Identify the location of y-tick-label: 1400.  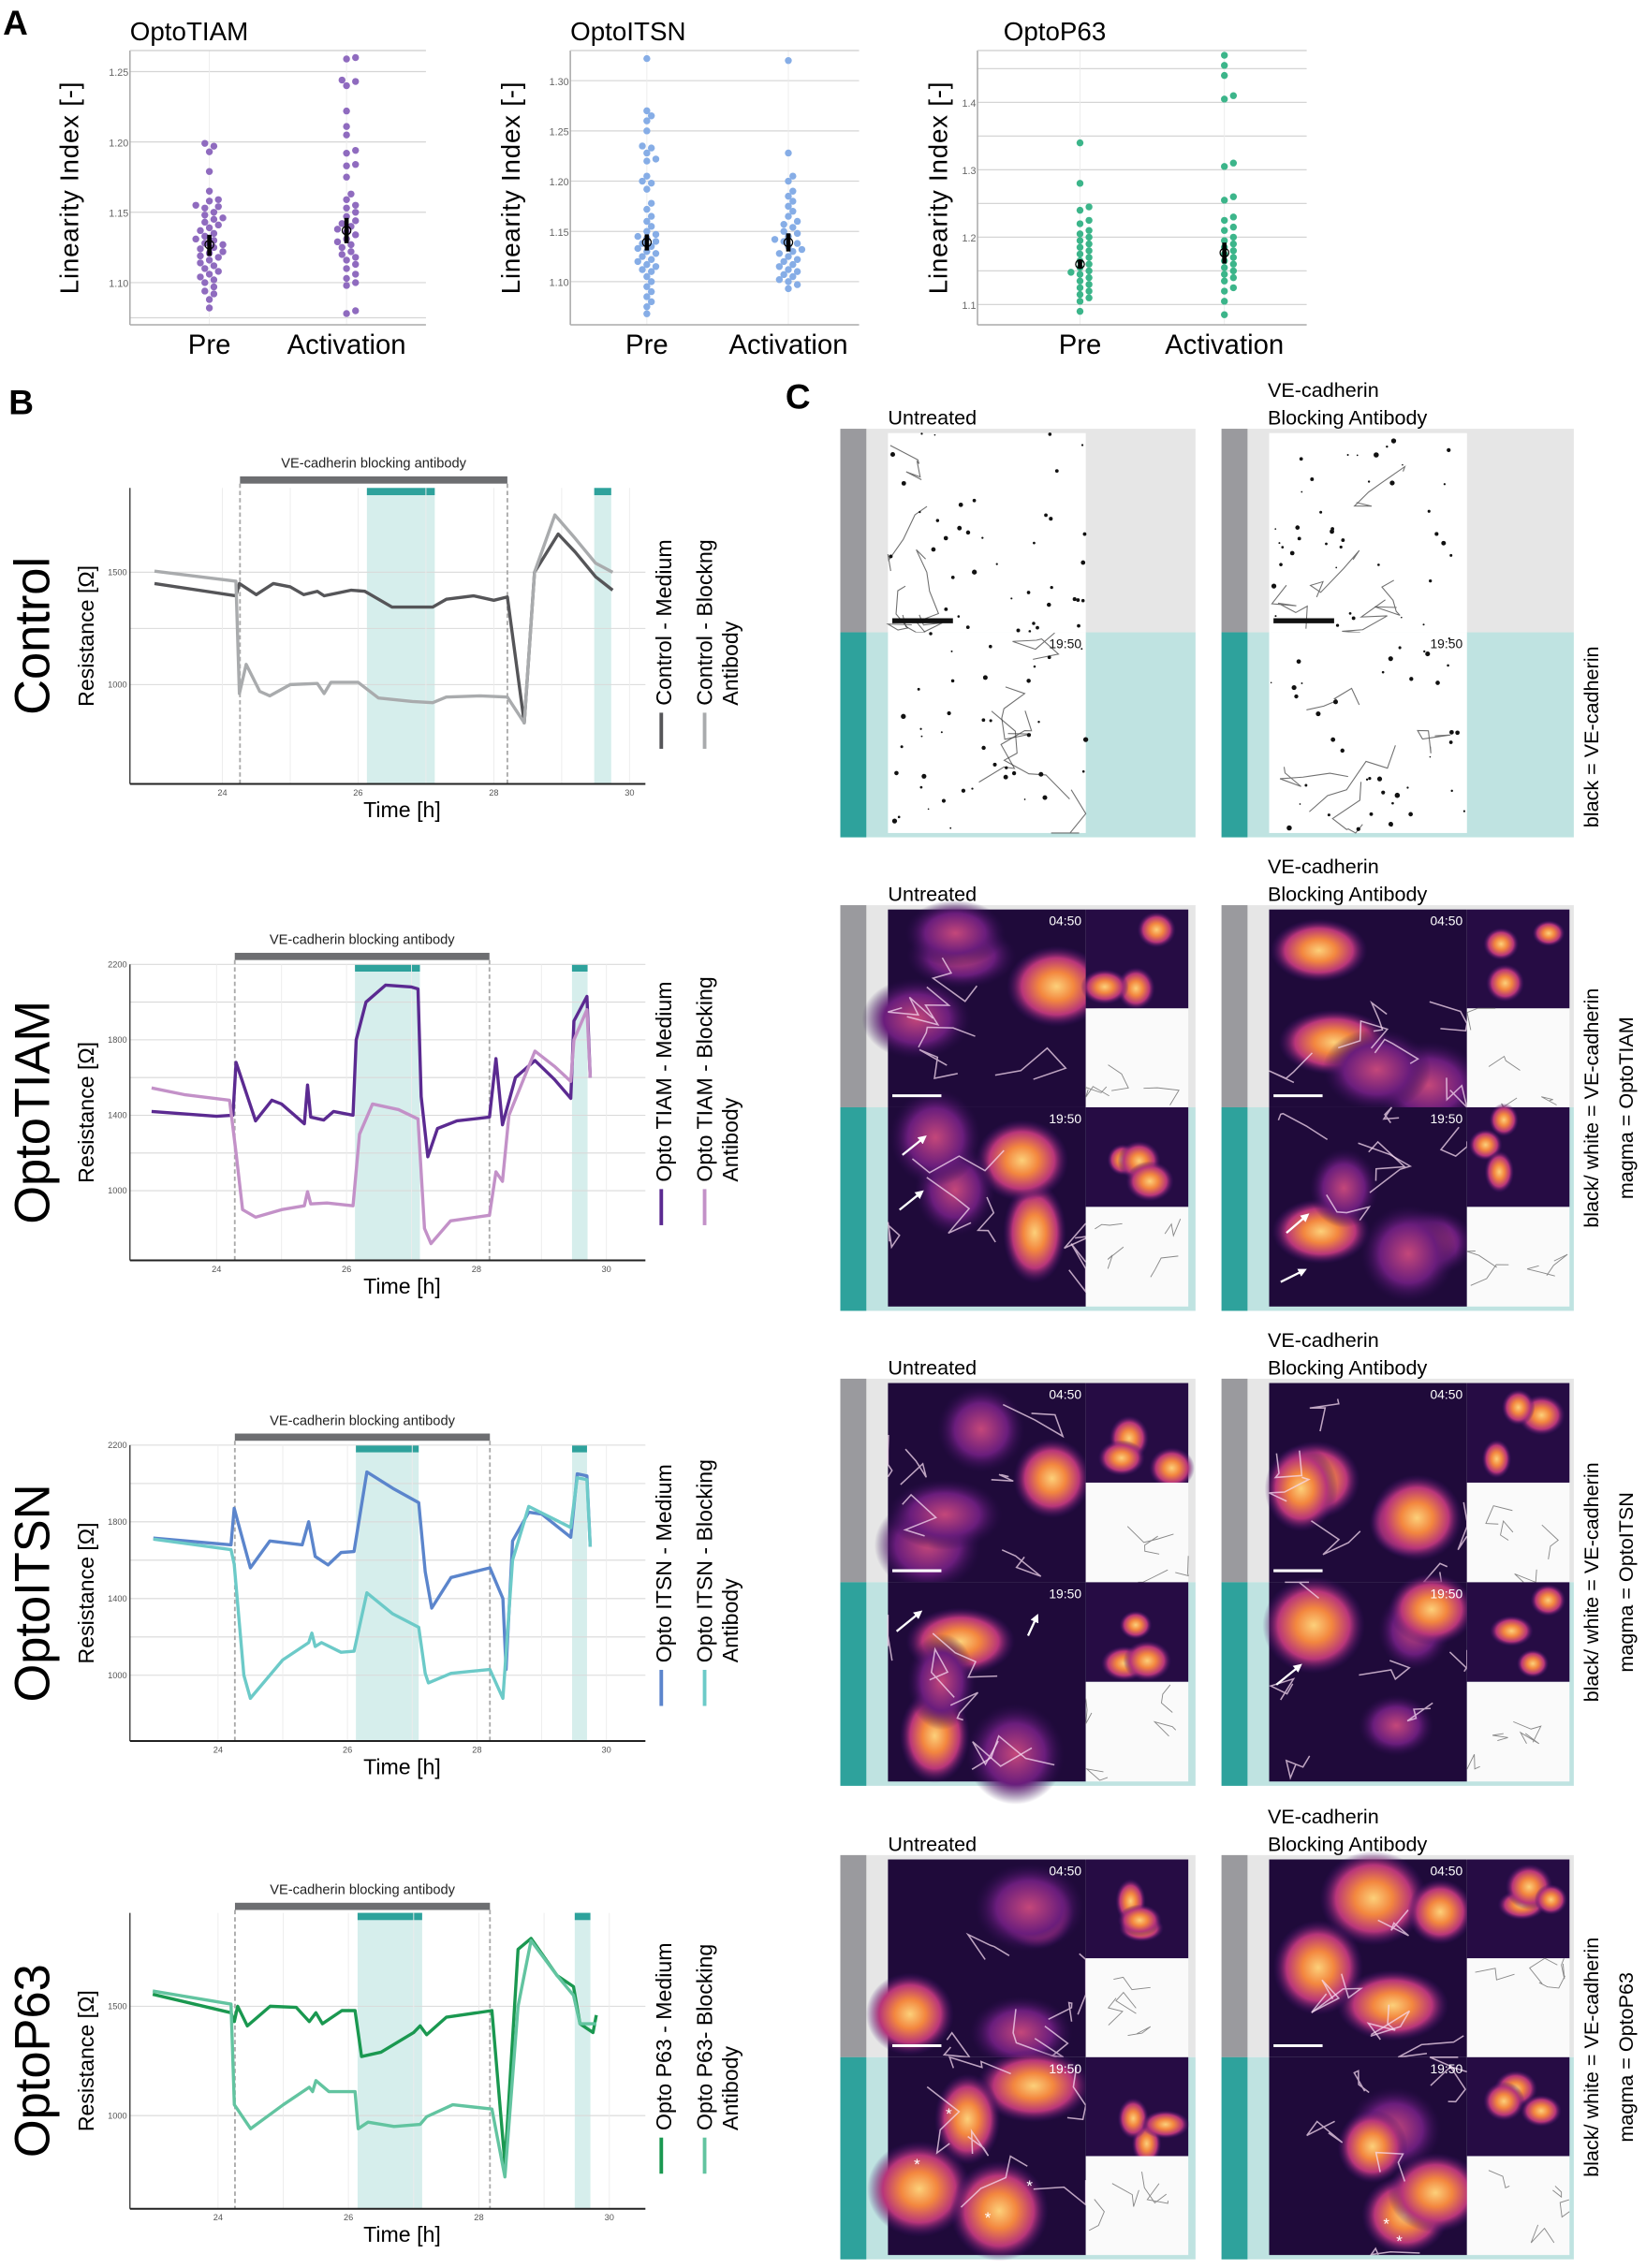
(117, 1598).